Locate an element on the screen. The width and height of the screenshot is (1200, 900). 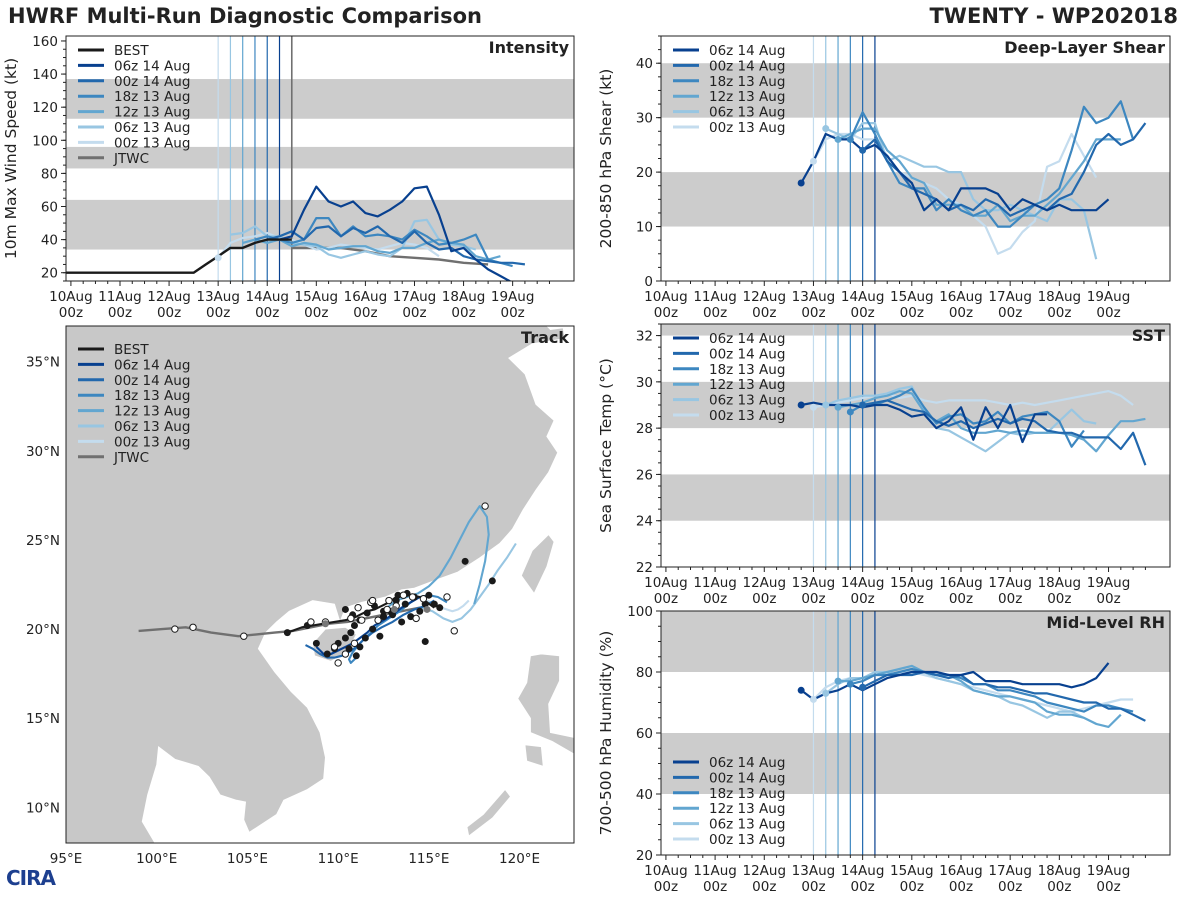
rh-xtick-hour: 00z is located at coordinates (1010, 887).